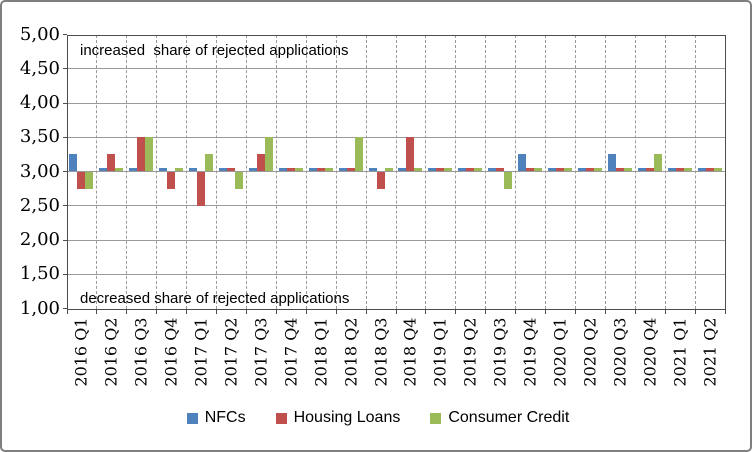  I want to click on plot-border-top, so click(396, 35).